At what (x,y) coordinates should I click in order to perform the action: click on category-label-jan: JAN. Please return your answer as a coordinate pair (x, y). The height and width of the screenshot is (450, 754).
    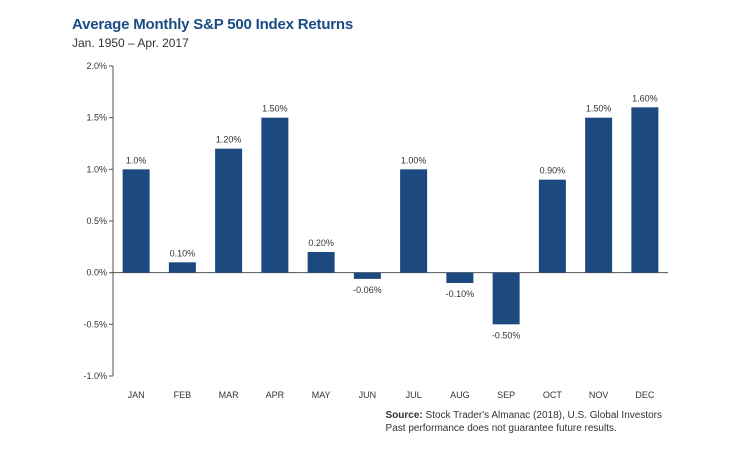
    Looking at the image, I should click on (136, 395).